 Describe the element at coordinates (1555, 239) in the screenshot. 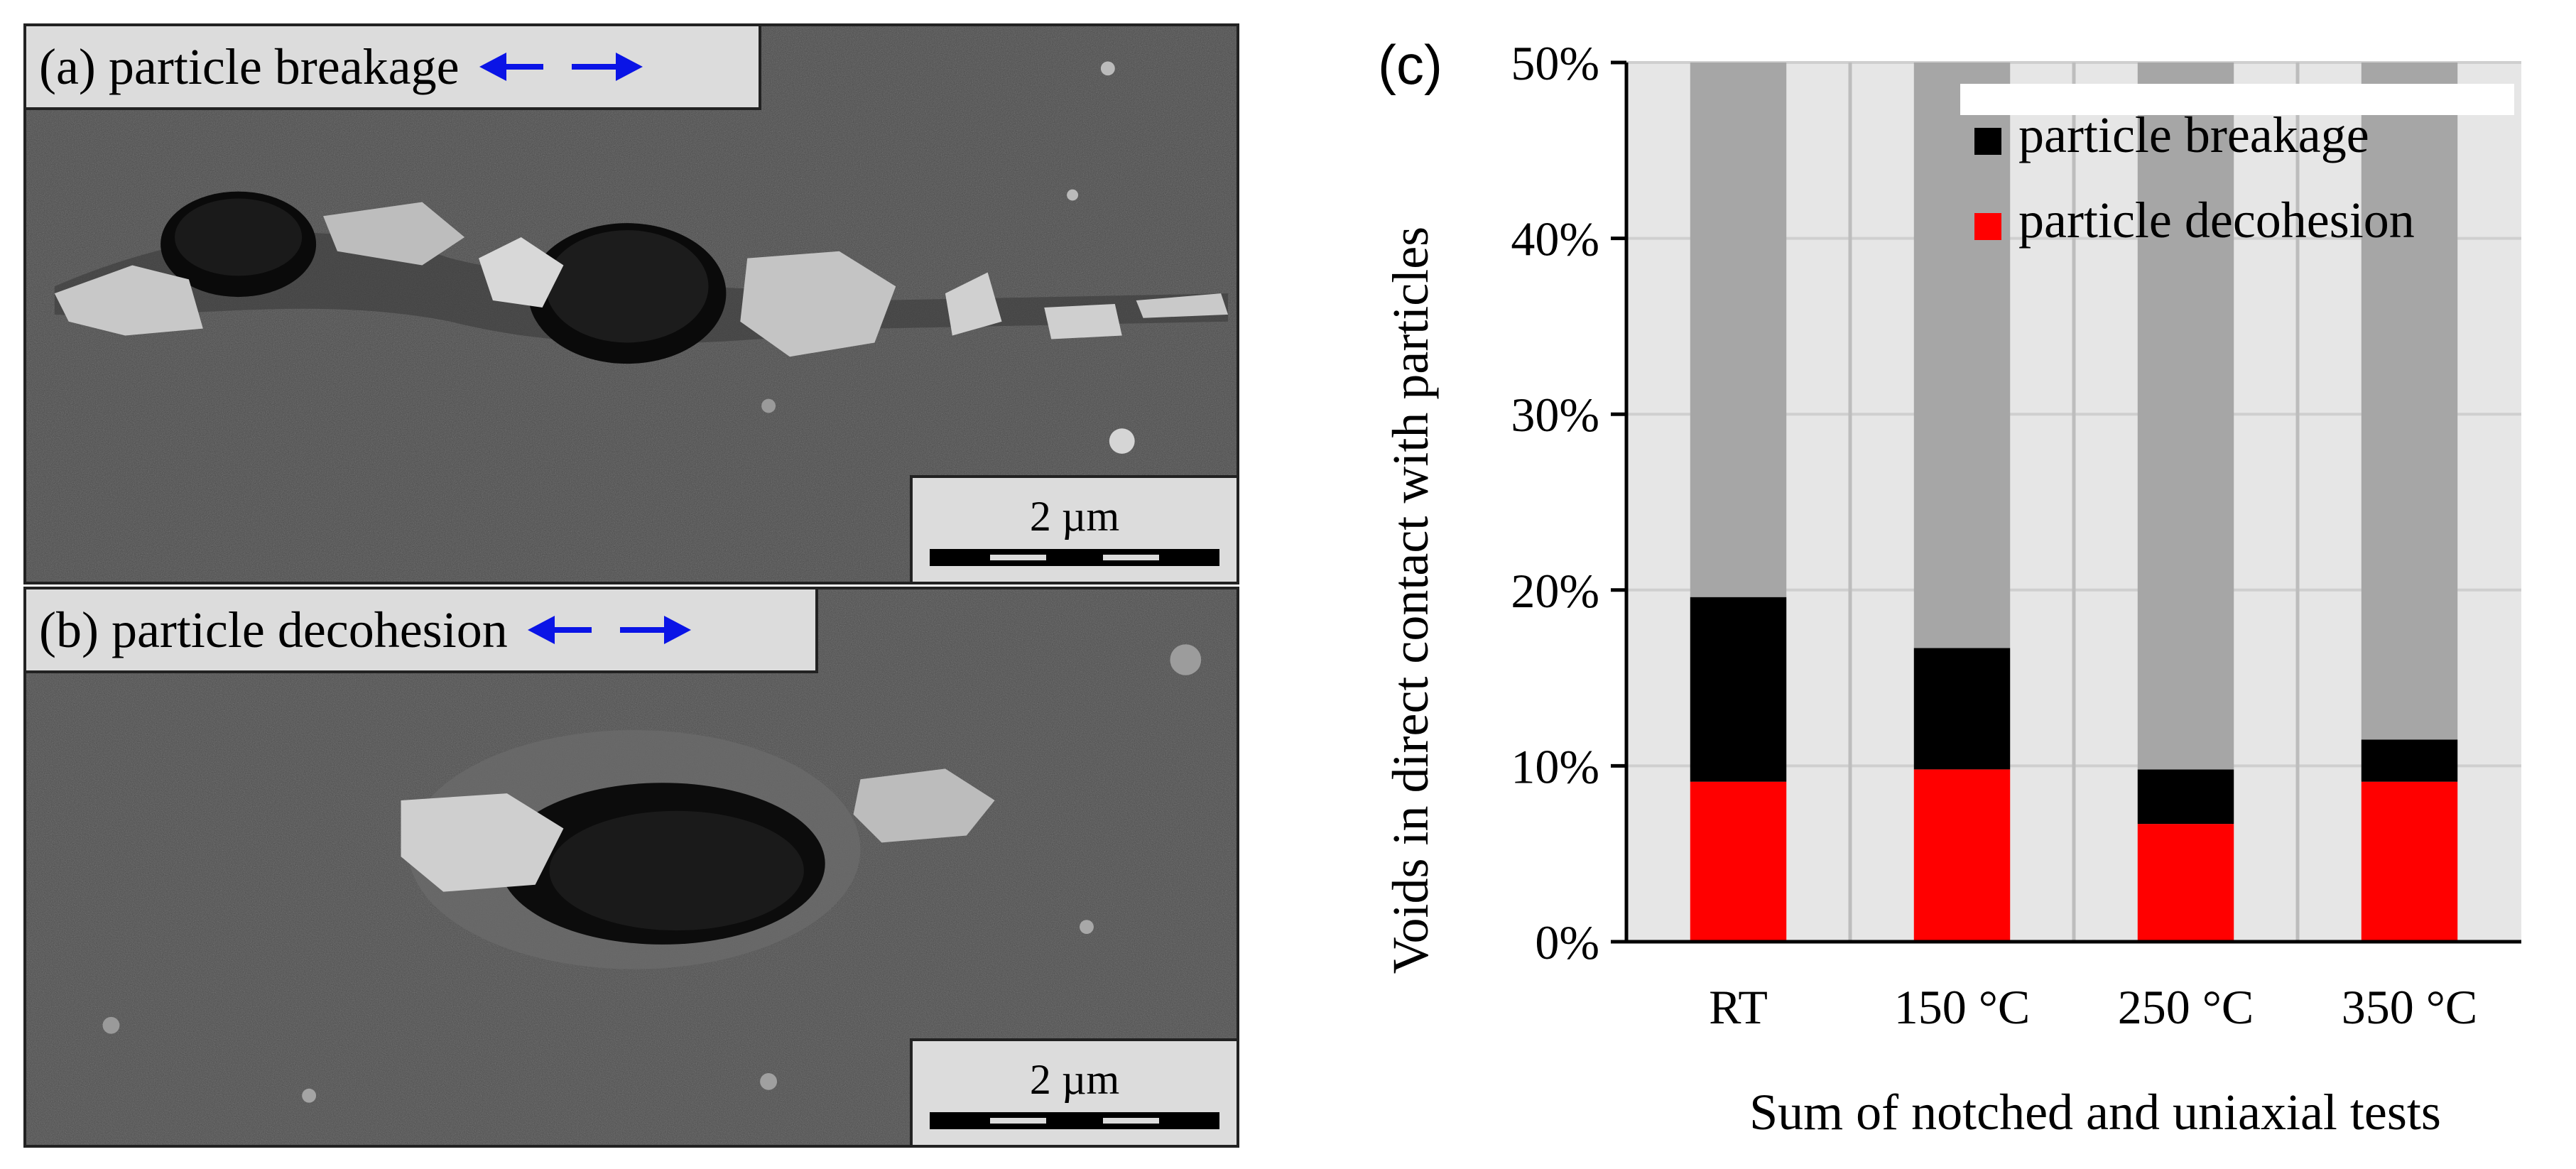

I see `y-tick-label: 40%` at that location.